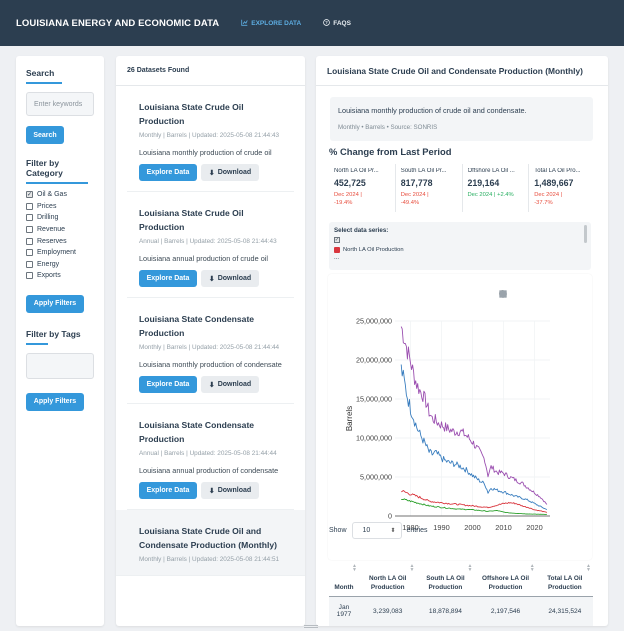 The width and height of the screenshot is (624, 631). I want to click on category-prices: Prices, so click(60, 207).